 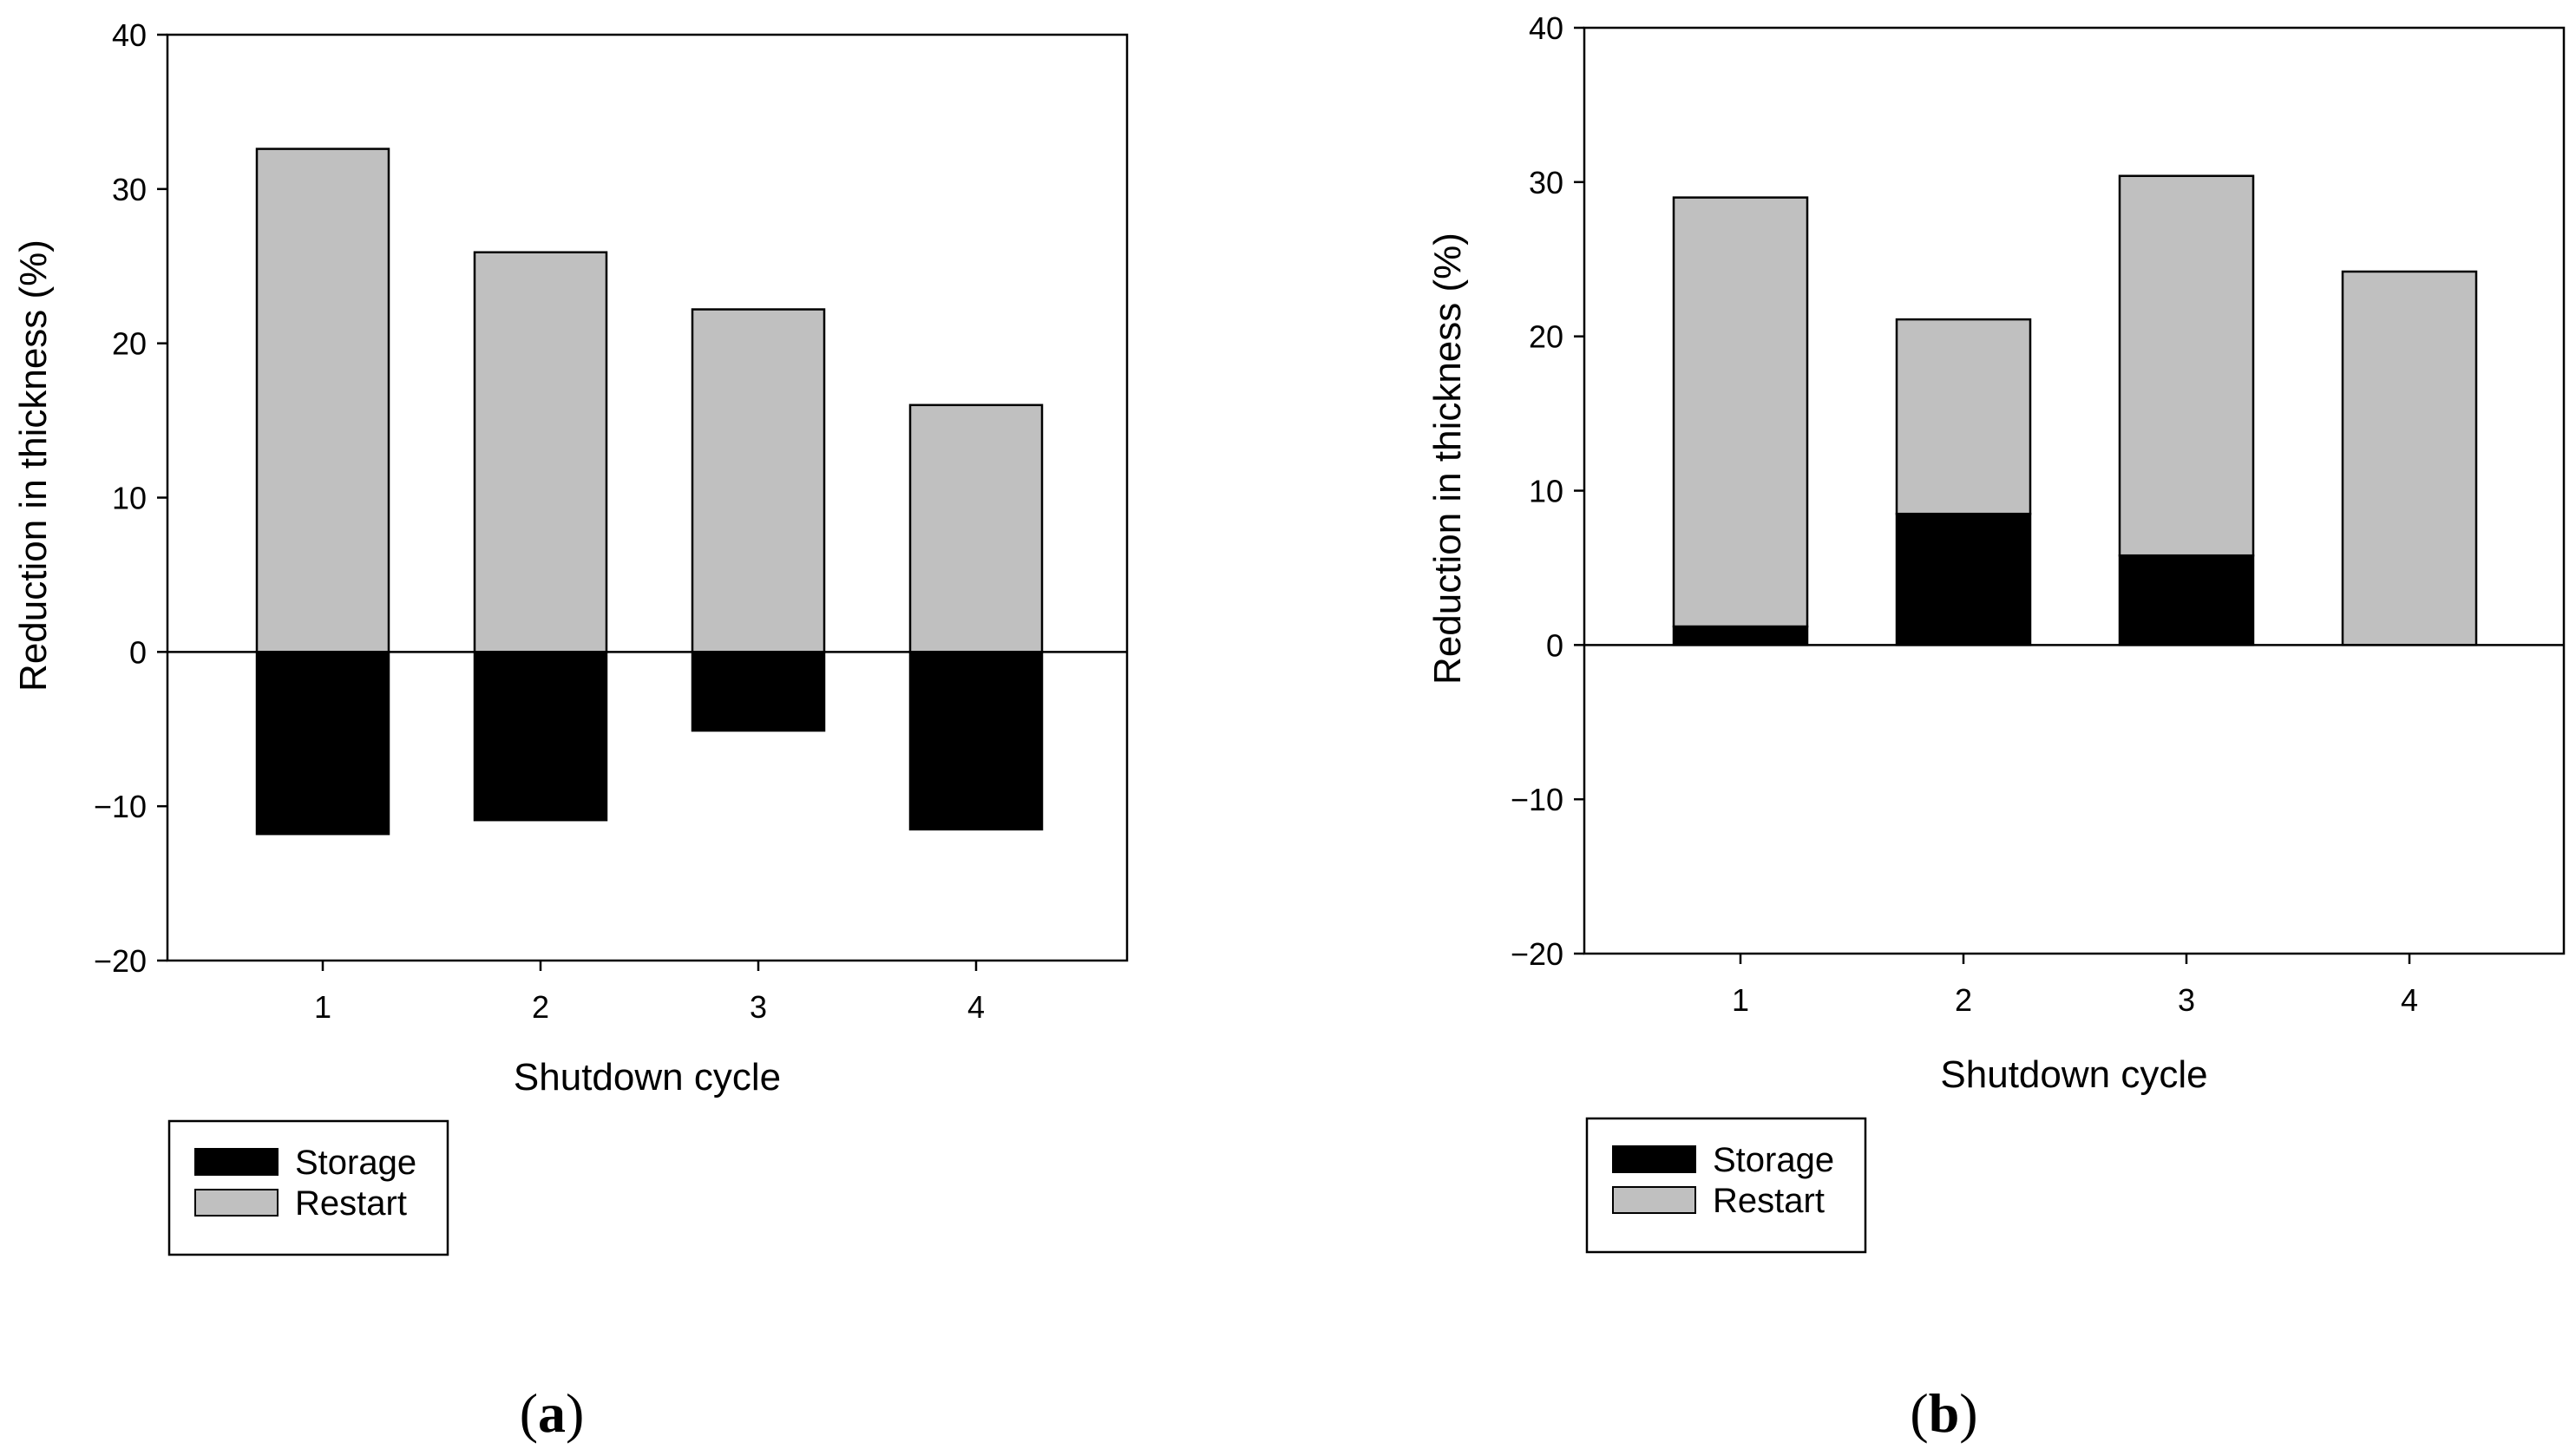 I want to click on panel-letter: a, so click(x=552, y=1413).